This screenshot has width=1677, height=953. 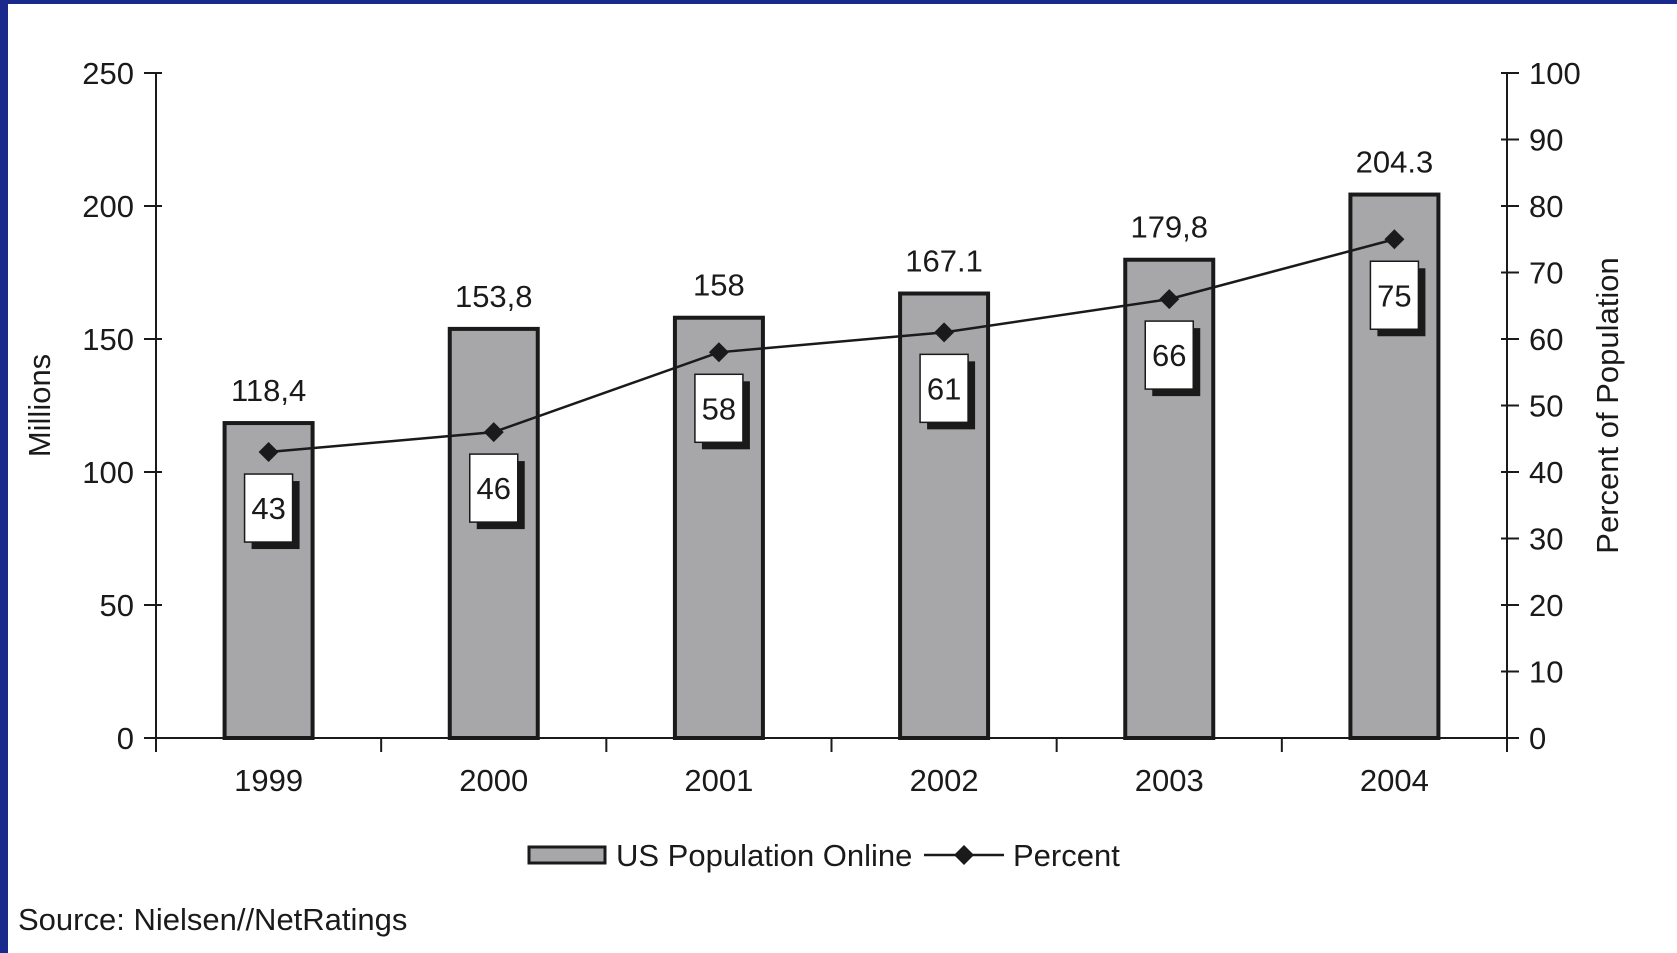 I want to click on right-tick-label: 60, so click(x=1546, y=339).